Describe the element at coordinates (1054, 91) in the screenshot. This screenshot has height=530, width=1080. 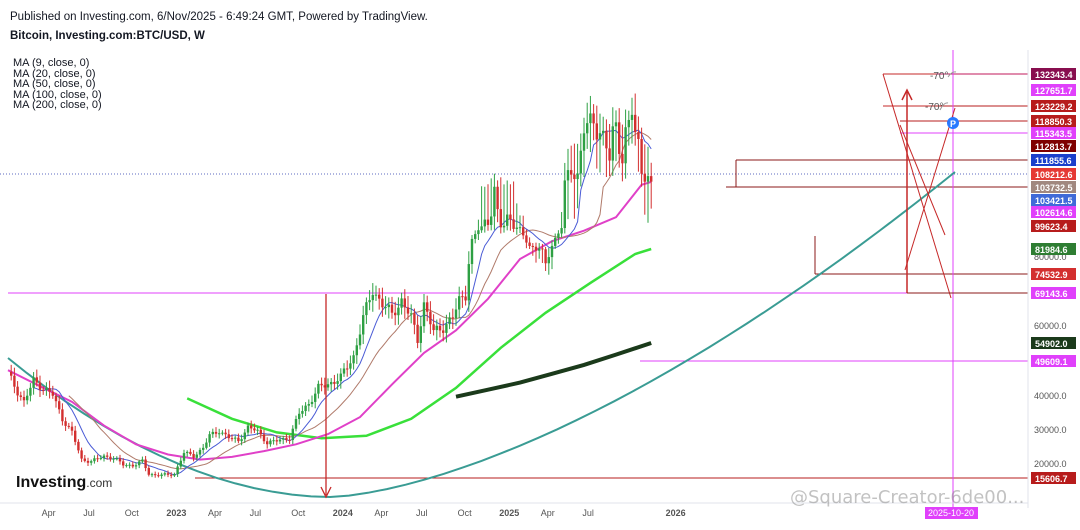
I see `price-label: 127651.7` at that location.